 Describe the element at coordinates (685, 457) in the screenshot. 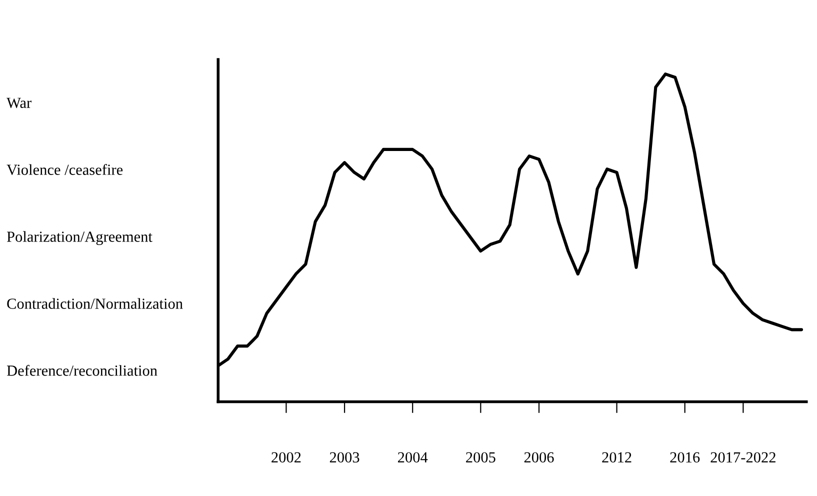

I see `x-tick-label: 2016` at that location.